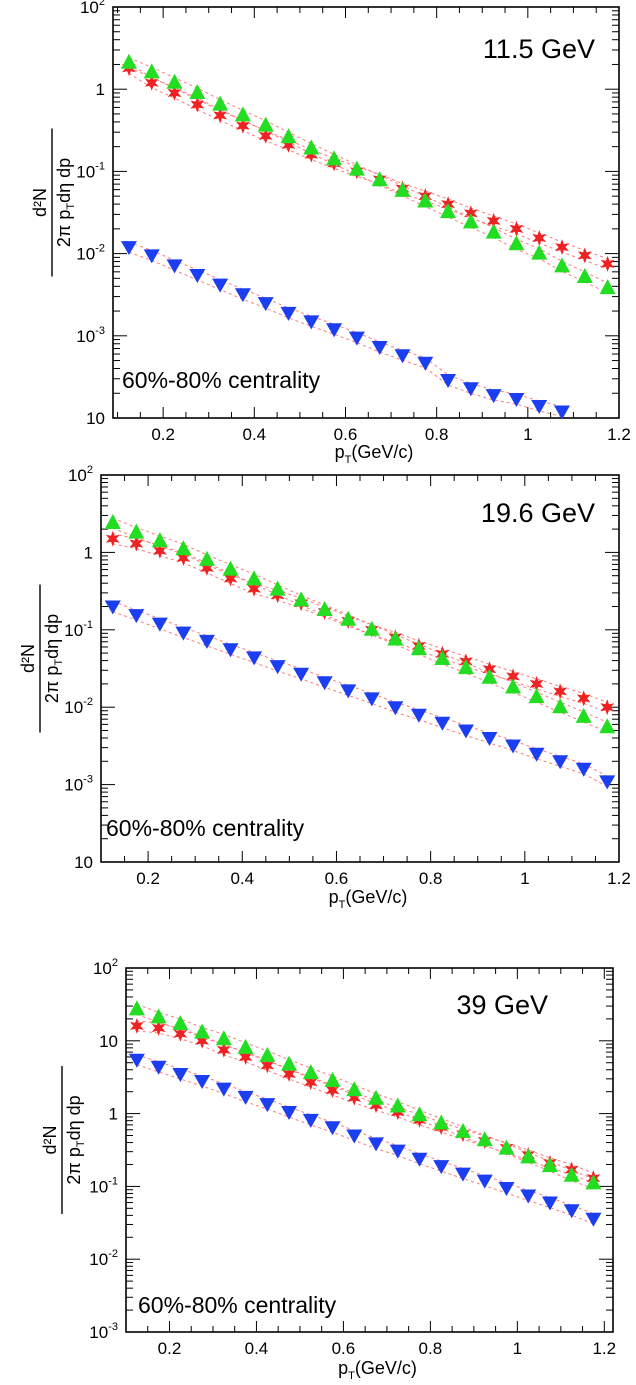 The height and width of the screenshot is (1385, 636). What do you see at coordinates (100, 89) in the screenshot?
I see `y-tick-label: 1` at bounding box center [100, 89].